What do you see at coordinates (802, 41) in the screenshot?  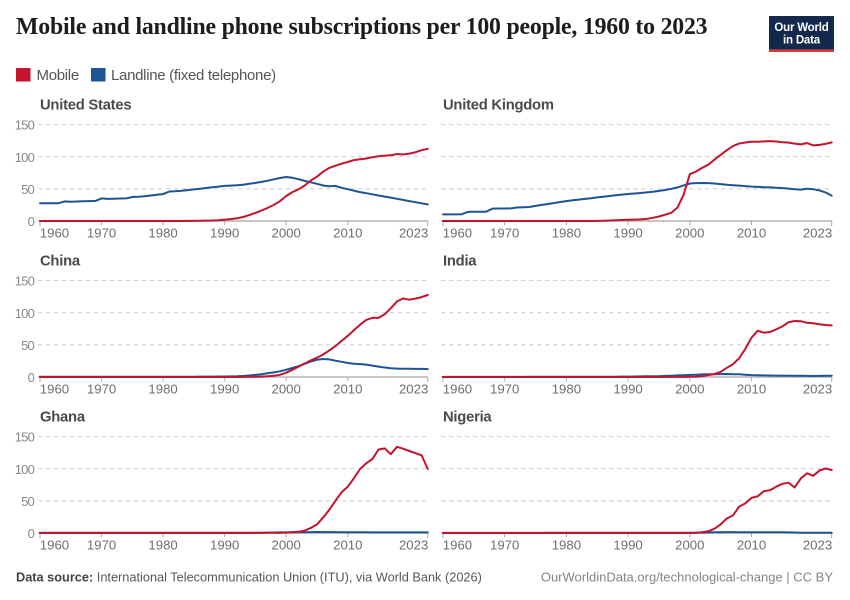 I see `svg-text: in Data` at bounding box center [802, 41].